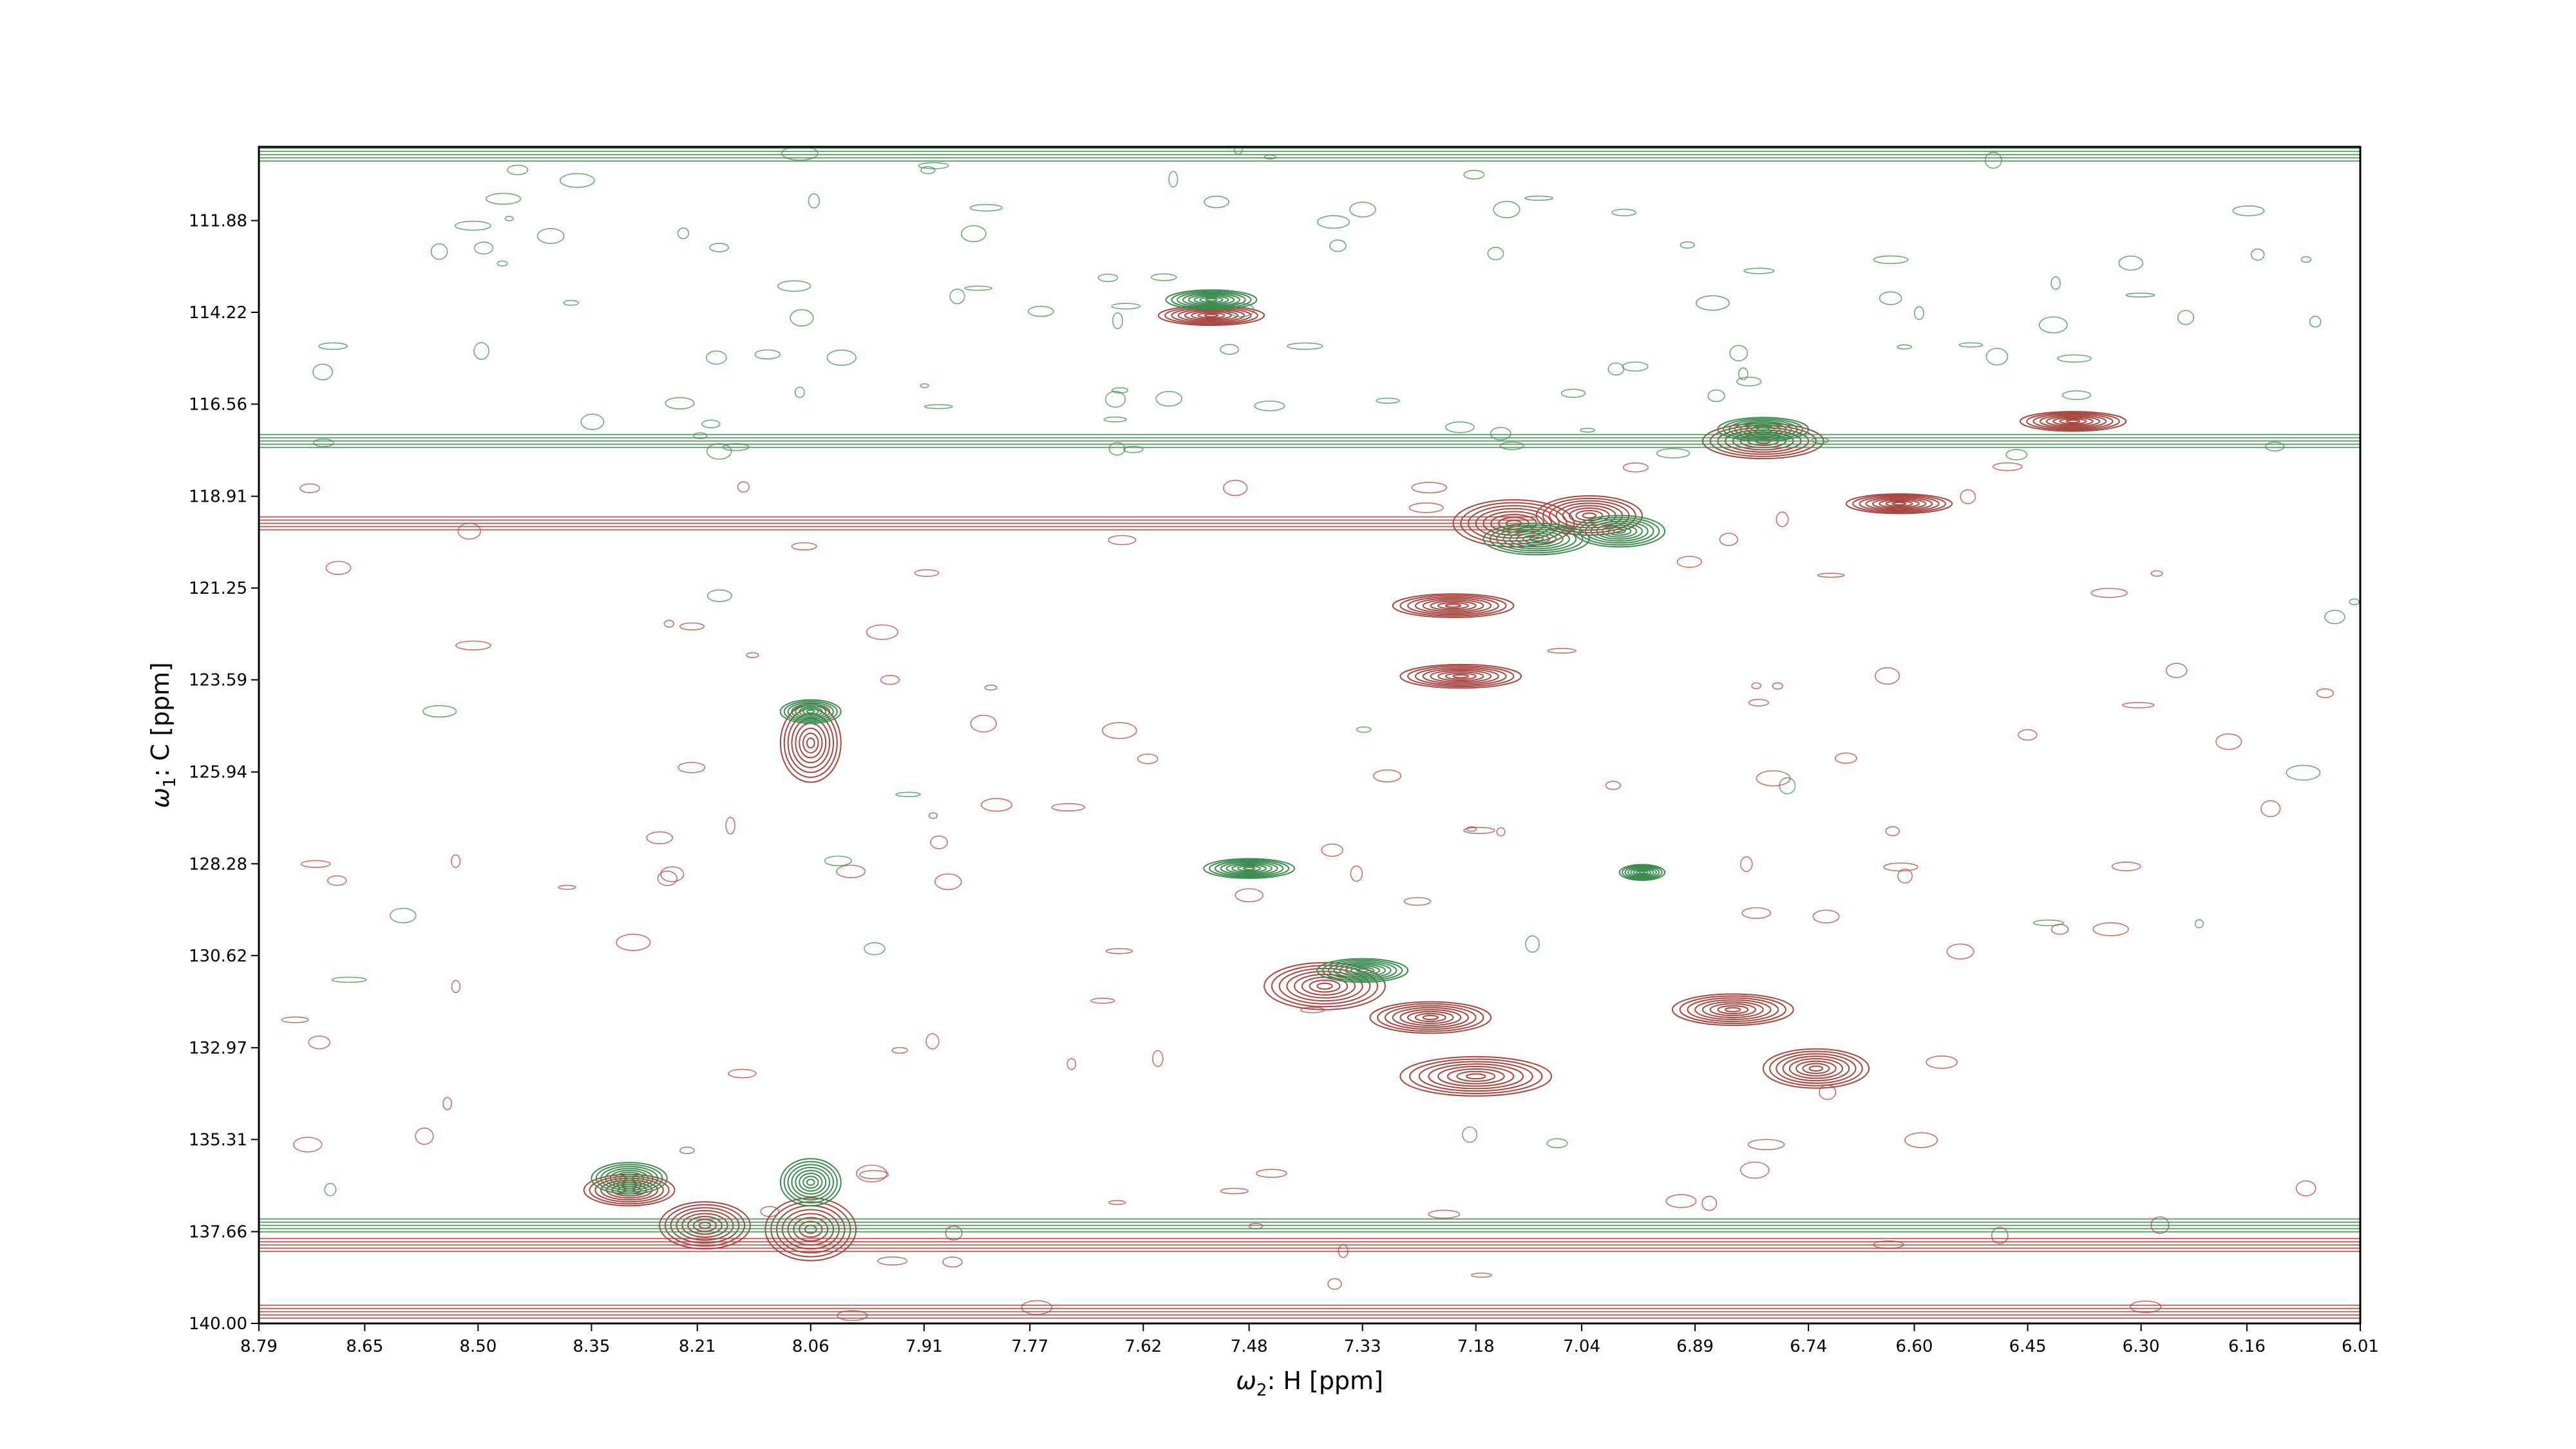 This screenshot has height=1449, width=2576. Describe the element at coordinates (1029, 1347) in the screenshot. I see `x-tick-label: 7.77` at that location.